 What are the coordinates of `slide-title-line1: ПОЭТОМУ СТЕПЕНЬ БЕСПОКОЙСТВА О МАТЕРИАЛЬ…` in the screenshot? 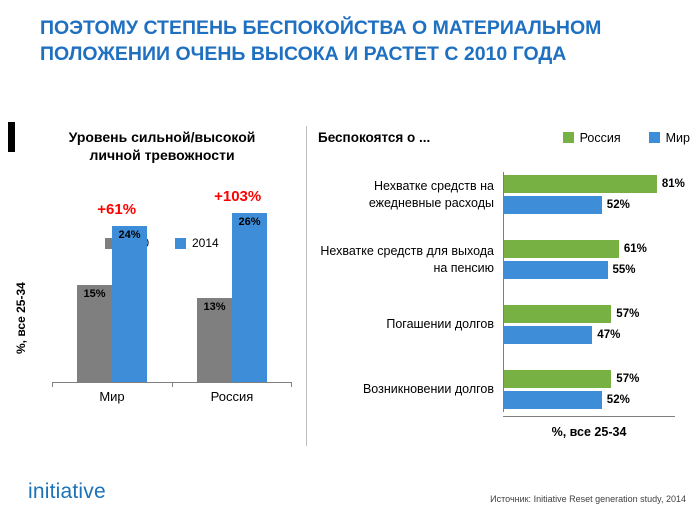 It's located at (321, 28).